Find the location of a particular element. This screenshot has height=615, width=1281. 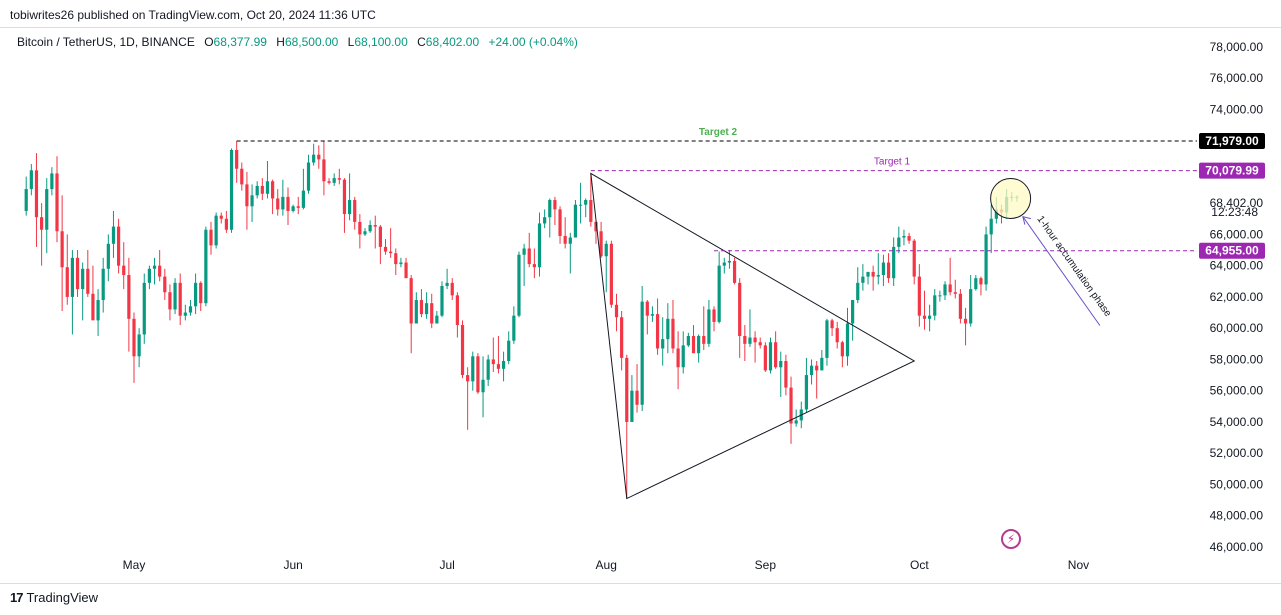

high-label: H is located at coordinates (280, 42).